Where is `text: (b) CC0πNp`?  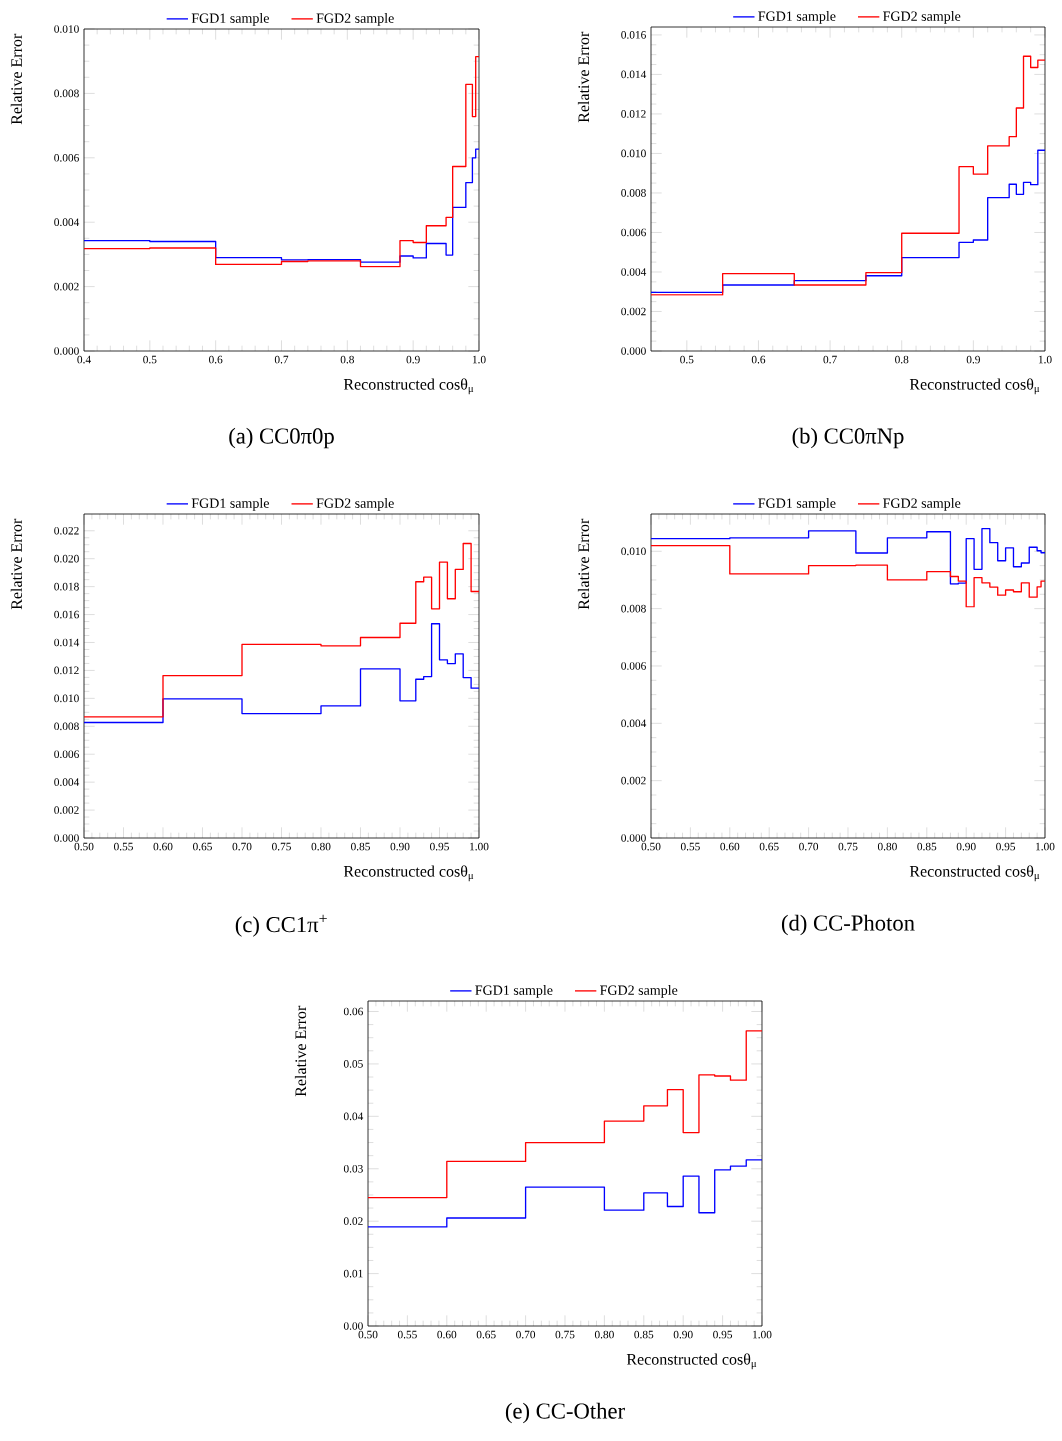 text: (b) CC0πNp is located at coordinates (848, 438).